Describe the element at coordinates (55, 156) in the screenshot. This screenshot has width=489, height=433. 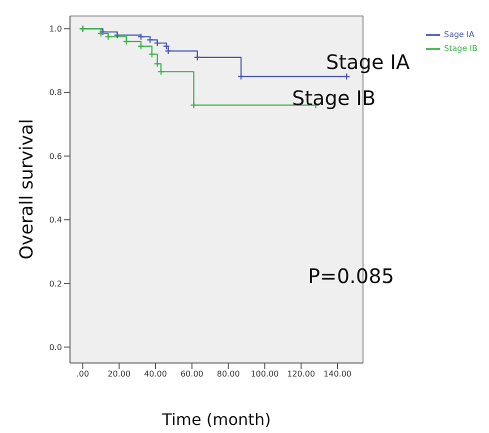
I see `y-tick-label: 0.6` at that location.